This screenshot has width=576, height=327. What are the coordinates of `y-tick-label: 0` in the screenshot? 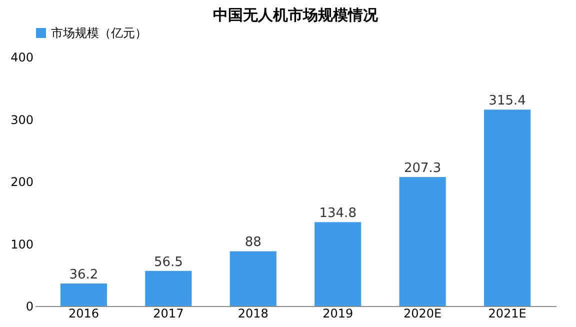 It's located at (30, 307).